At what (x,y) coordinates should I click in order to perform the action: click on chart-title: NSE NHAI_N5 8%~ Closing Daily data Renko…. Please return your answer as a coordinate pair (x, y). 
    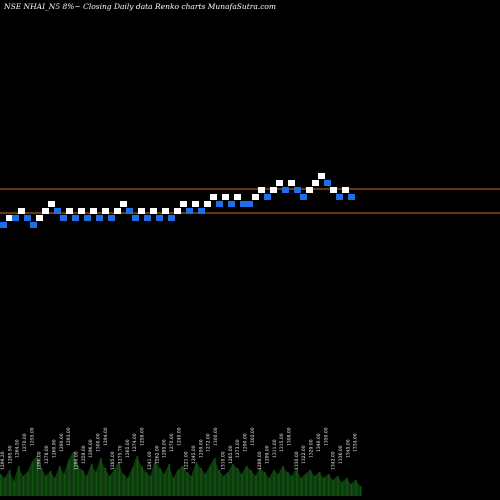
    Looking at the image, I should click on (139, 6).